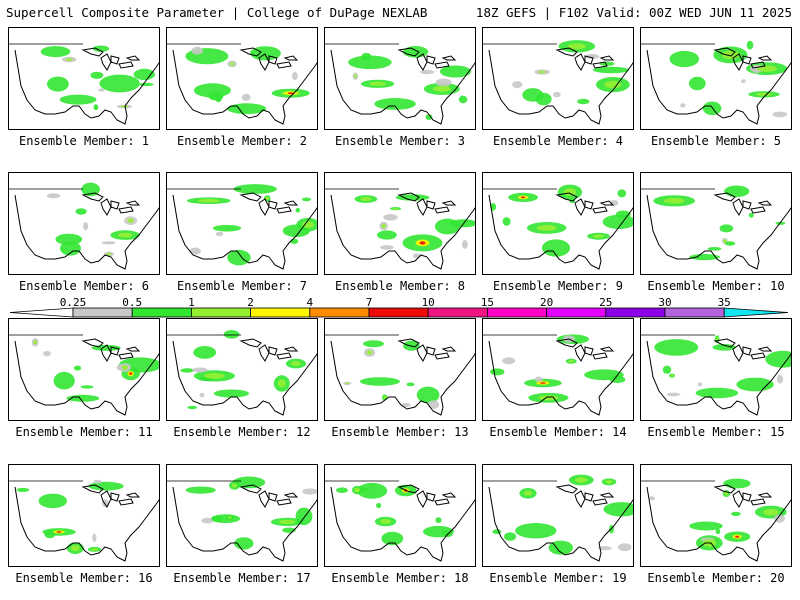 The width and height of the screenshot is (800, 600). I want to click on colorbar-tick-label: 7, so click(369, 302).